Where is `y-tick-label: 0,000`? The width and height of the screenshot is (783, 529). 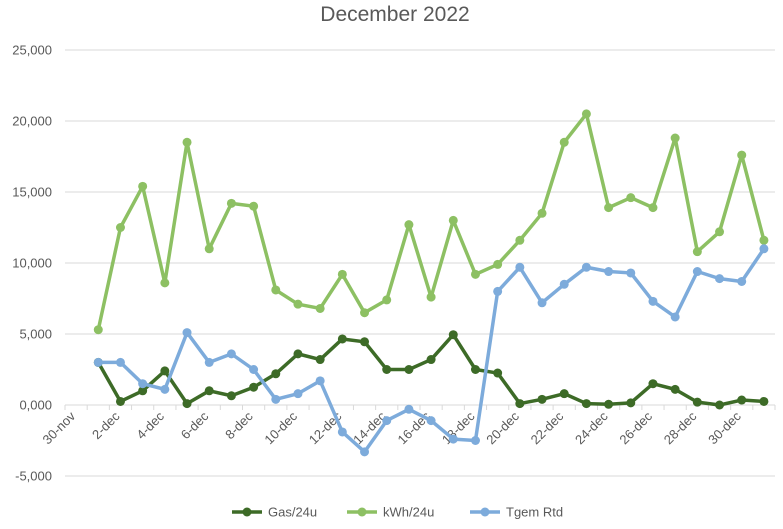
y-tick-label: 0,000 is located at coordinates (35, 405).